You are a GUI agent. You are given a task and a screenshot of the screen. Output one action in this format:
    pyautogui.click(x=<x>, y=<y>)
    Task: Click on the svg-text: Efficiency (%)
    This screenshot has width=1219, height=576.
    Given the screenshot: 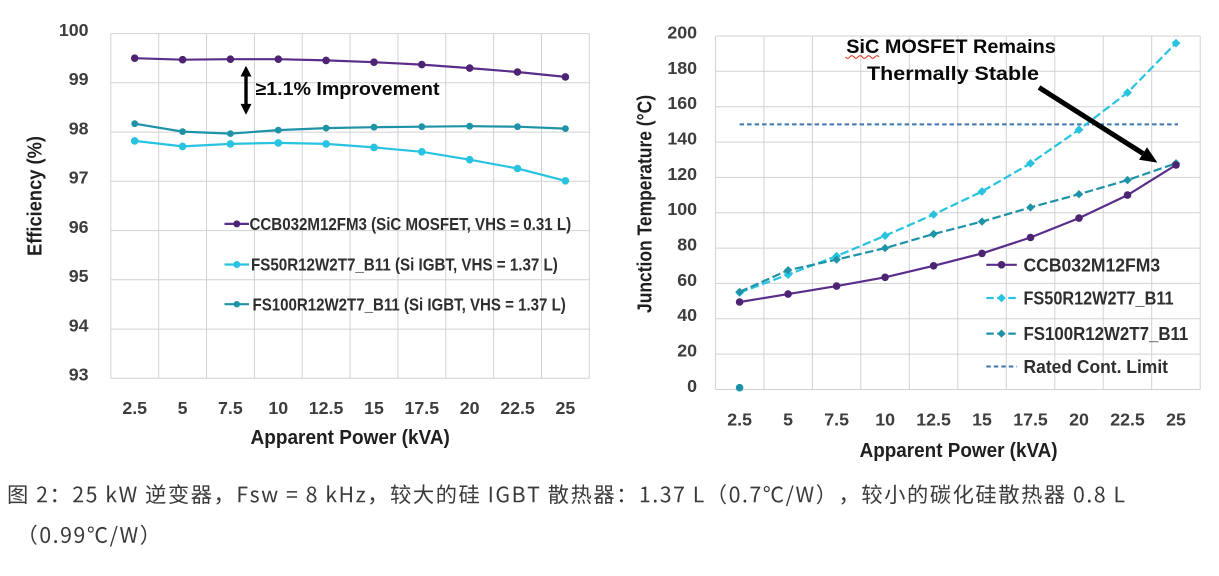 What is the action you would take?
    pyautogui.click(x=36, y=196)
    